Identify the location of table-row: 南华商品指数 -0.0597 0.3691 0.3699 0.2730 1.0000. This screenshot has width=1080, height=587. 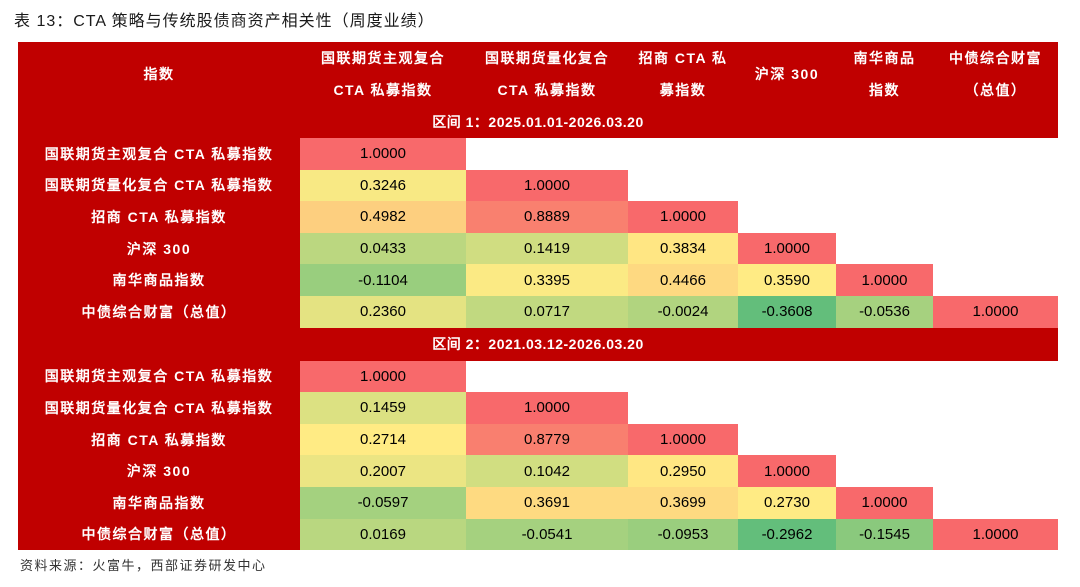
(538, 502).